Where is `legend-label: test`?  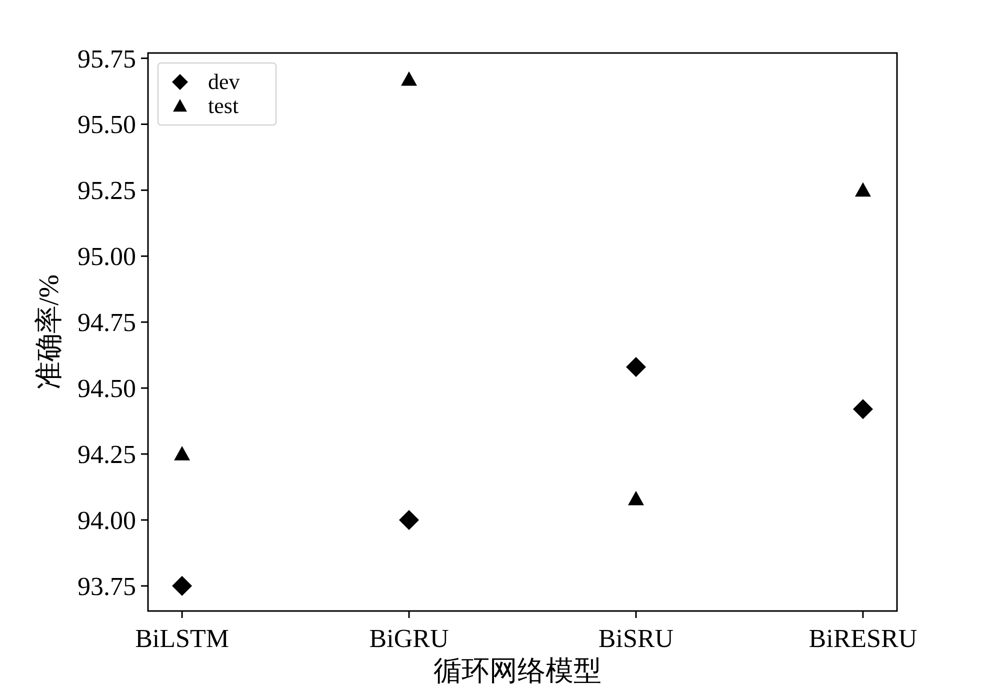 legend-label: test is located at coordinates (223, 105).